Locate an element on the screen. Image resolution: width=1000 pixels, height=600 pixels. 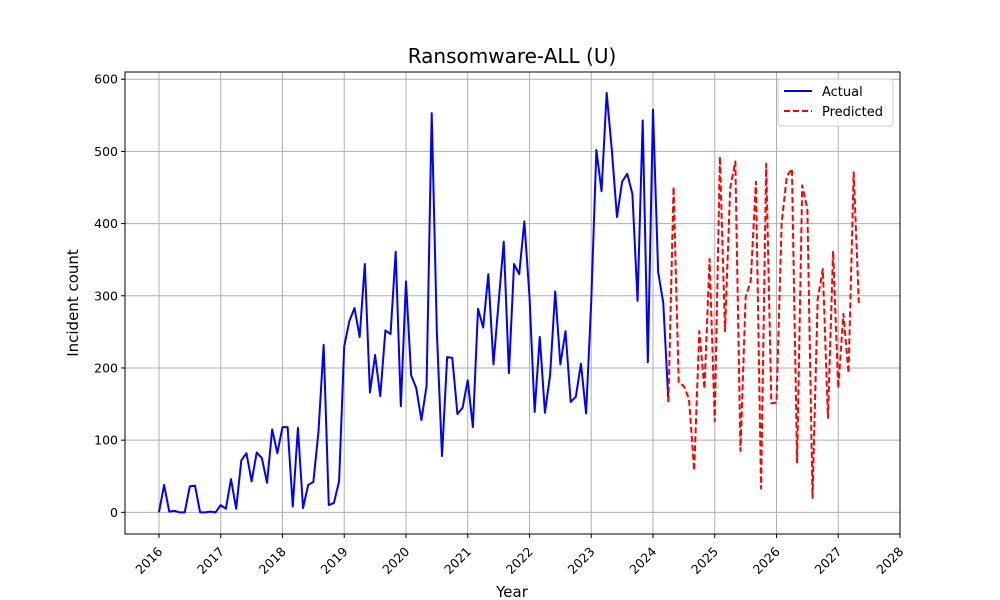
y-tick-label: 500 is located at coordinates (106, 151).